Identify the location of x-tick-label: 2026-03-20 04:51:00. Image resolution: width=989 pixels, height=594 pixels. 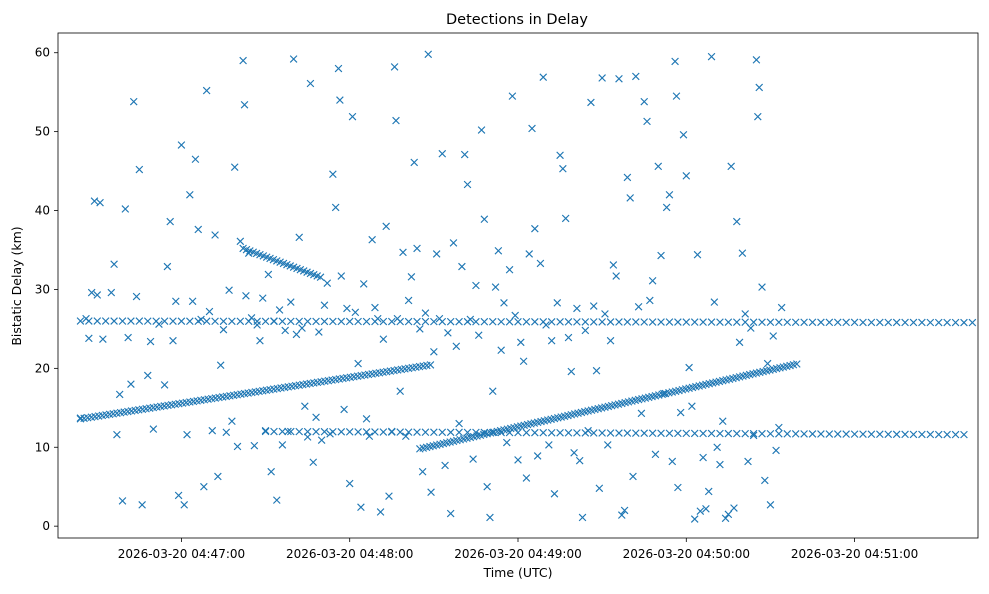
(854, 554).